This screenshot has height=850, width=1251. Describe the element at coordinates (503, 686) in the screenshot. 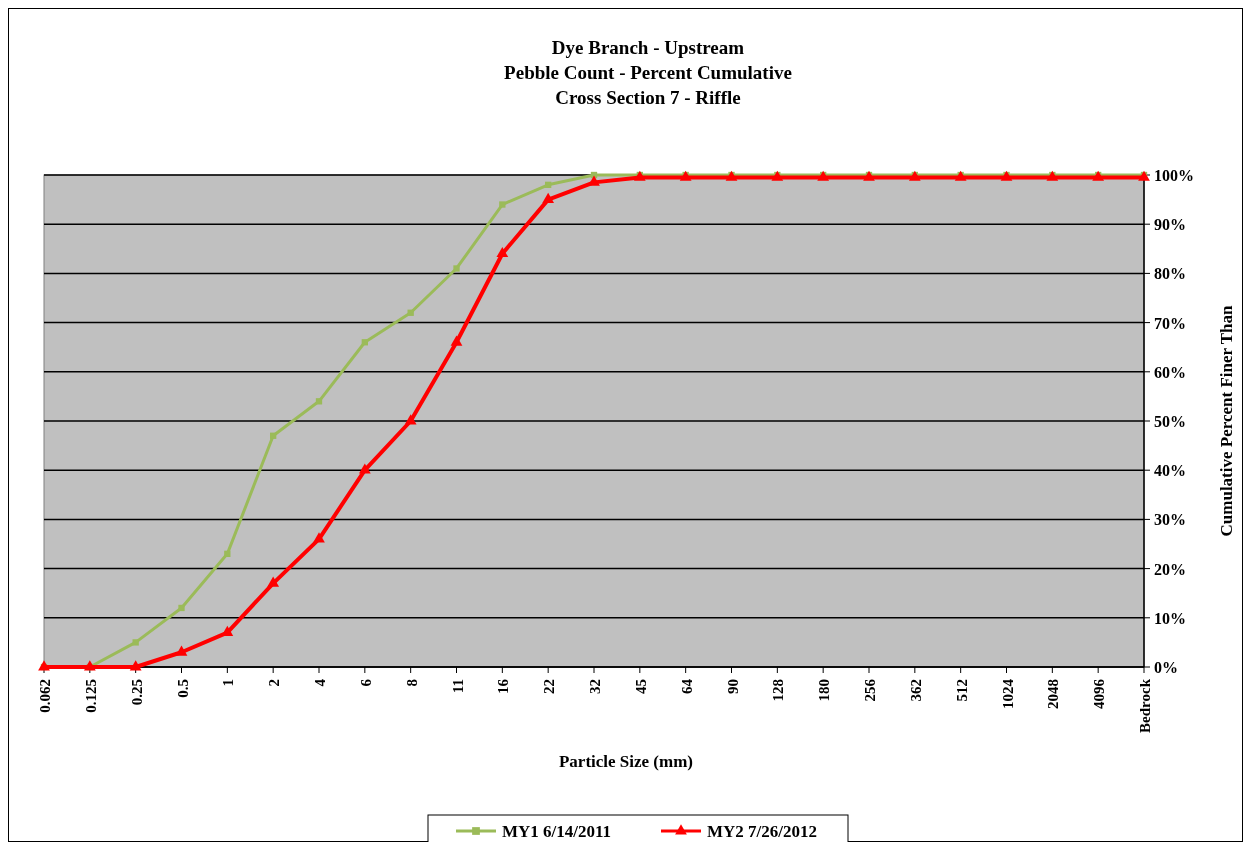

I see `x-tick-label: 16` at that location.